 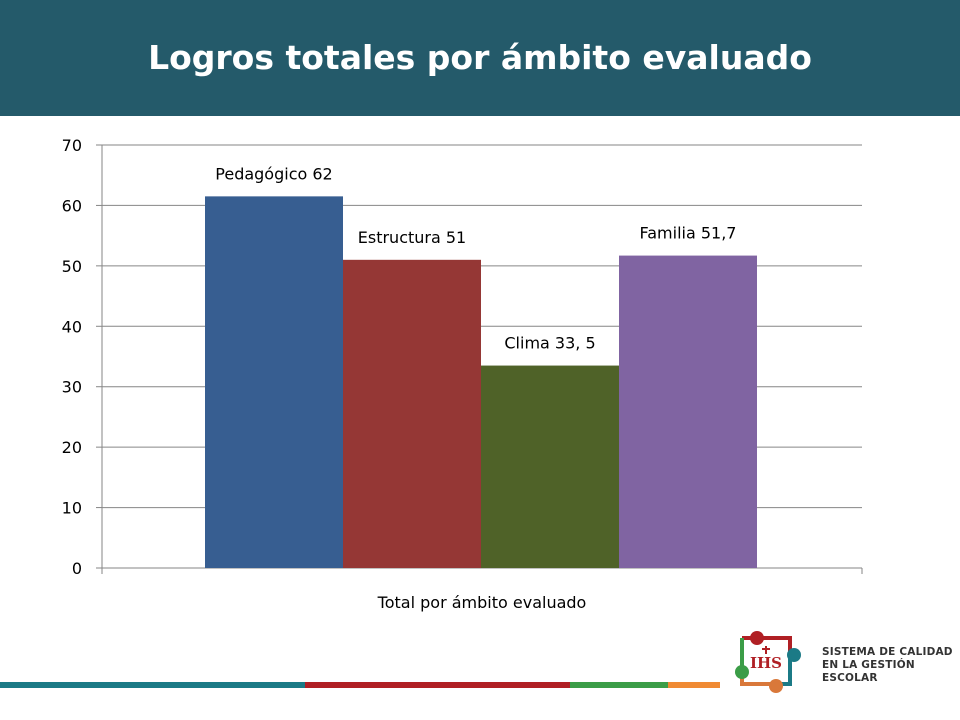 What do you see at coordinates (72, 326) in the screenshot?
I see `y-tick-label: 40` at bounding box center [72, 326].